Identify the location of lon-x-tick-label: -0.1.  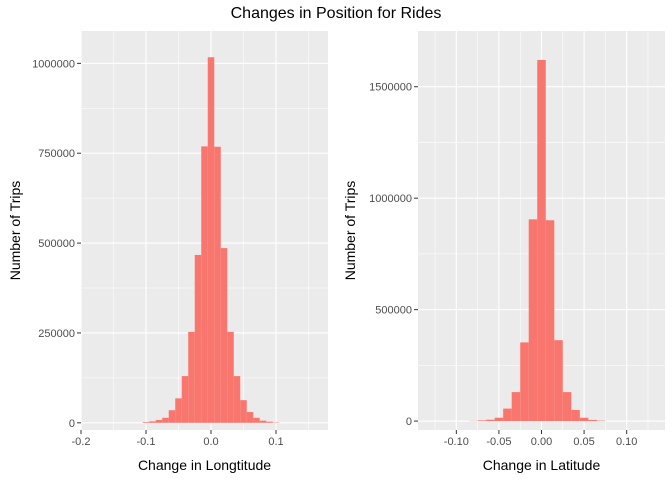
(146, 442).